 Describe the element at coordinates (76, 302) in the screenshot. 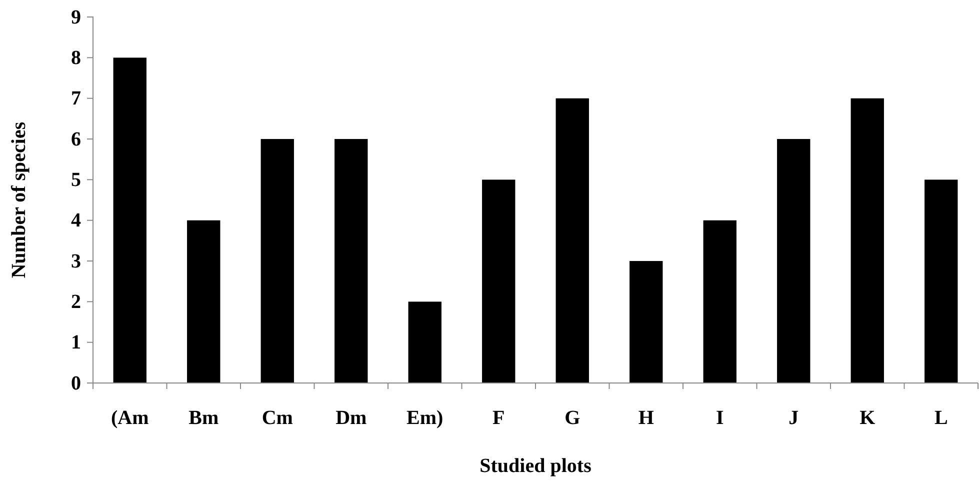

I see `y-tick-label: 2` at that location.